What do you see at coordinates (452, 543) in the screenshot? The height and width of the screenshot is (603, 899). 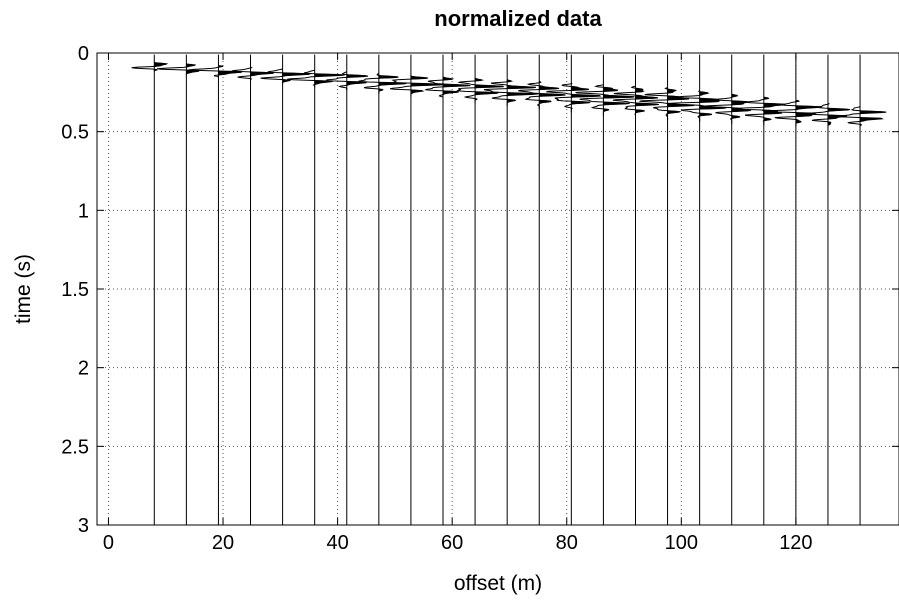 I see `x-tick-label: 60` at bounding box center [452, 543].